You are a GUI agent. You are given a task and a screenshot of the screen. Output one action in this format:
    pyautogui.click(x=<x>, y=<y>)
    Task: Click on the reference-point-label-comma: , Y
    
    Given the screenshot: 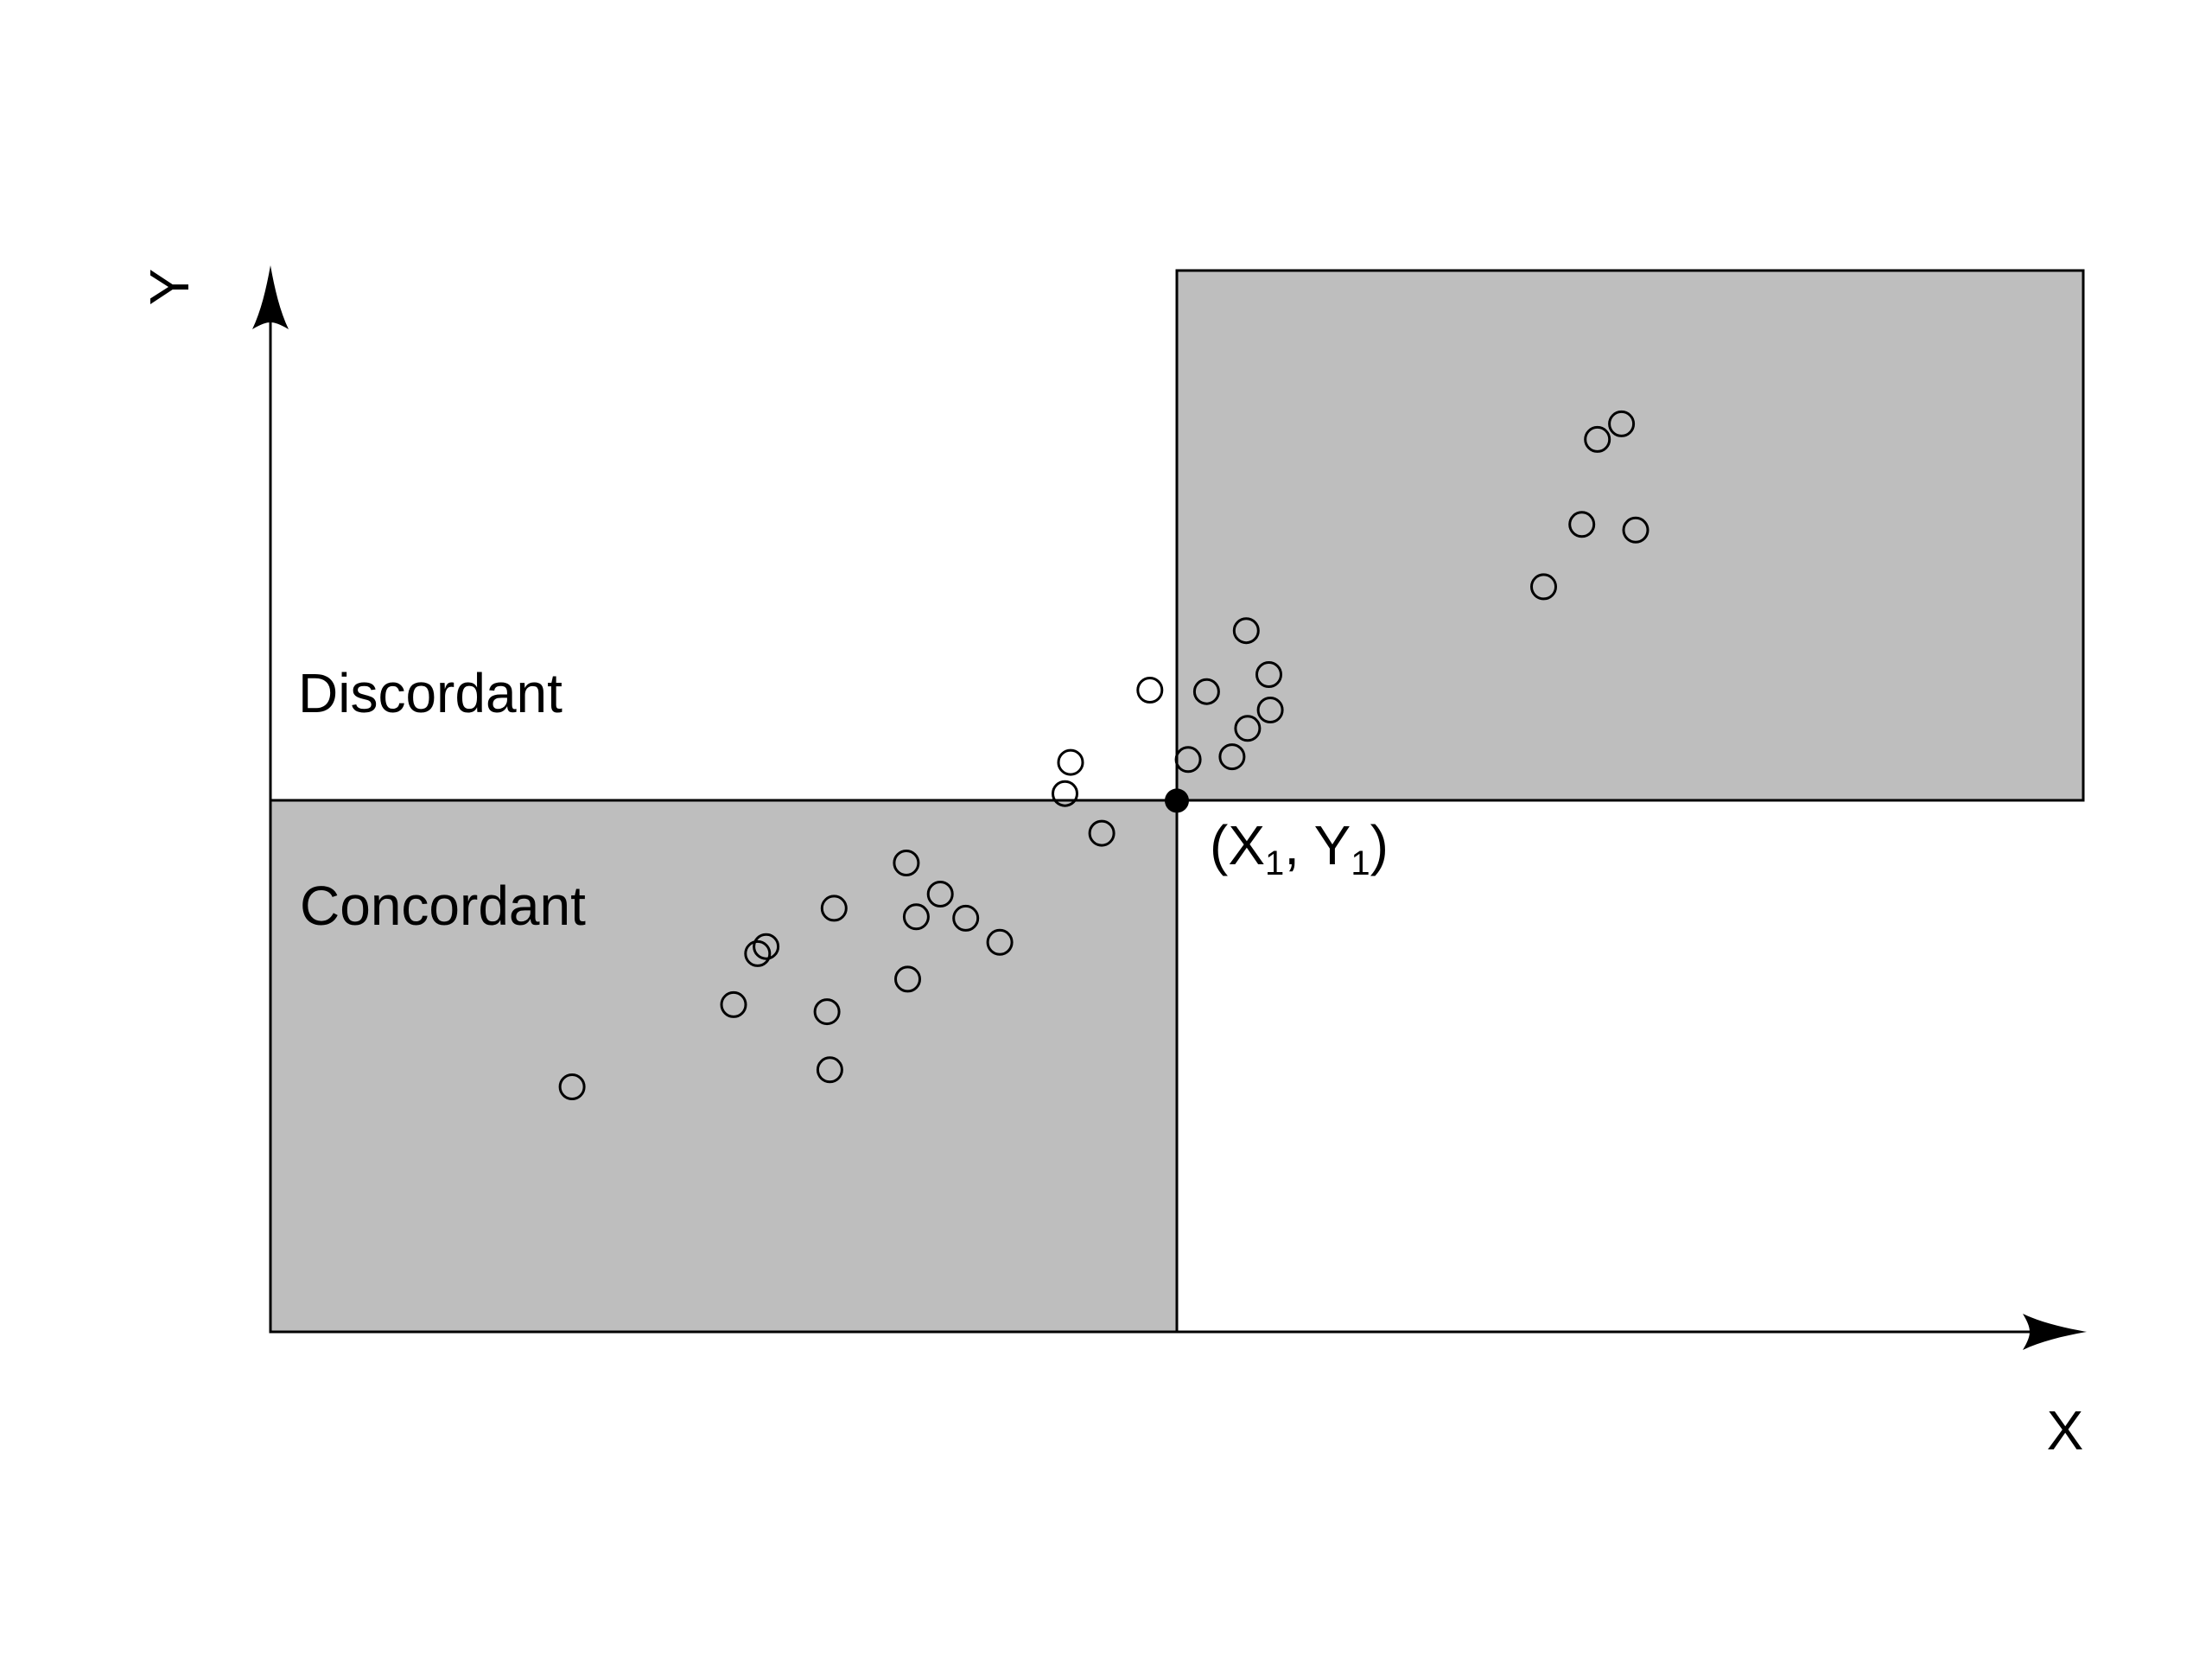 What is the action you would take?
    pyautogui.click(x=1317, y=845)
    